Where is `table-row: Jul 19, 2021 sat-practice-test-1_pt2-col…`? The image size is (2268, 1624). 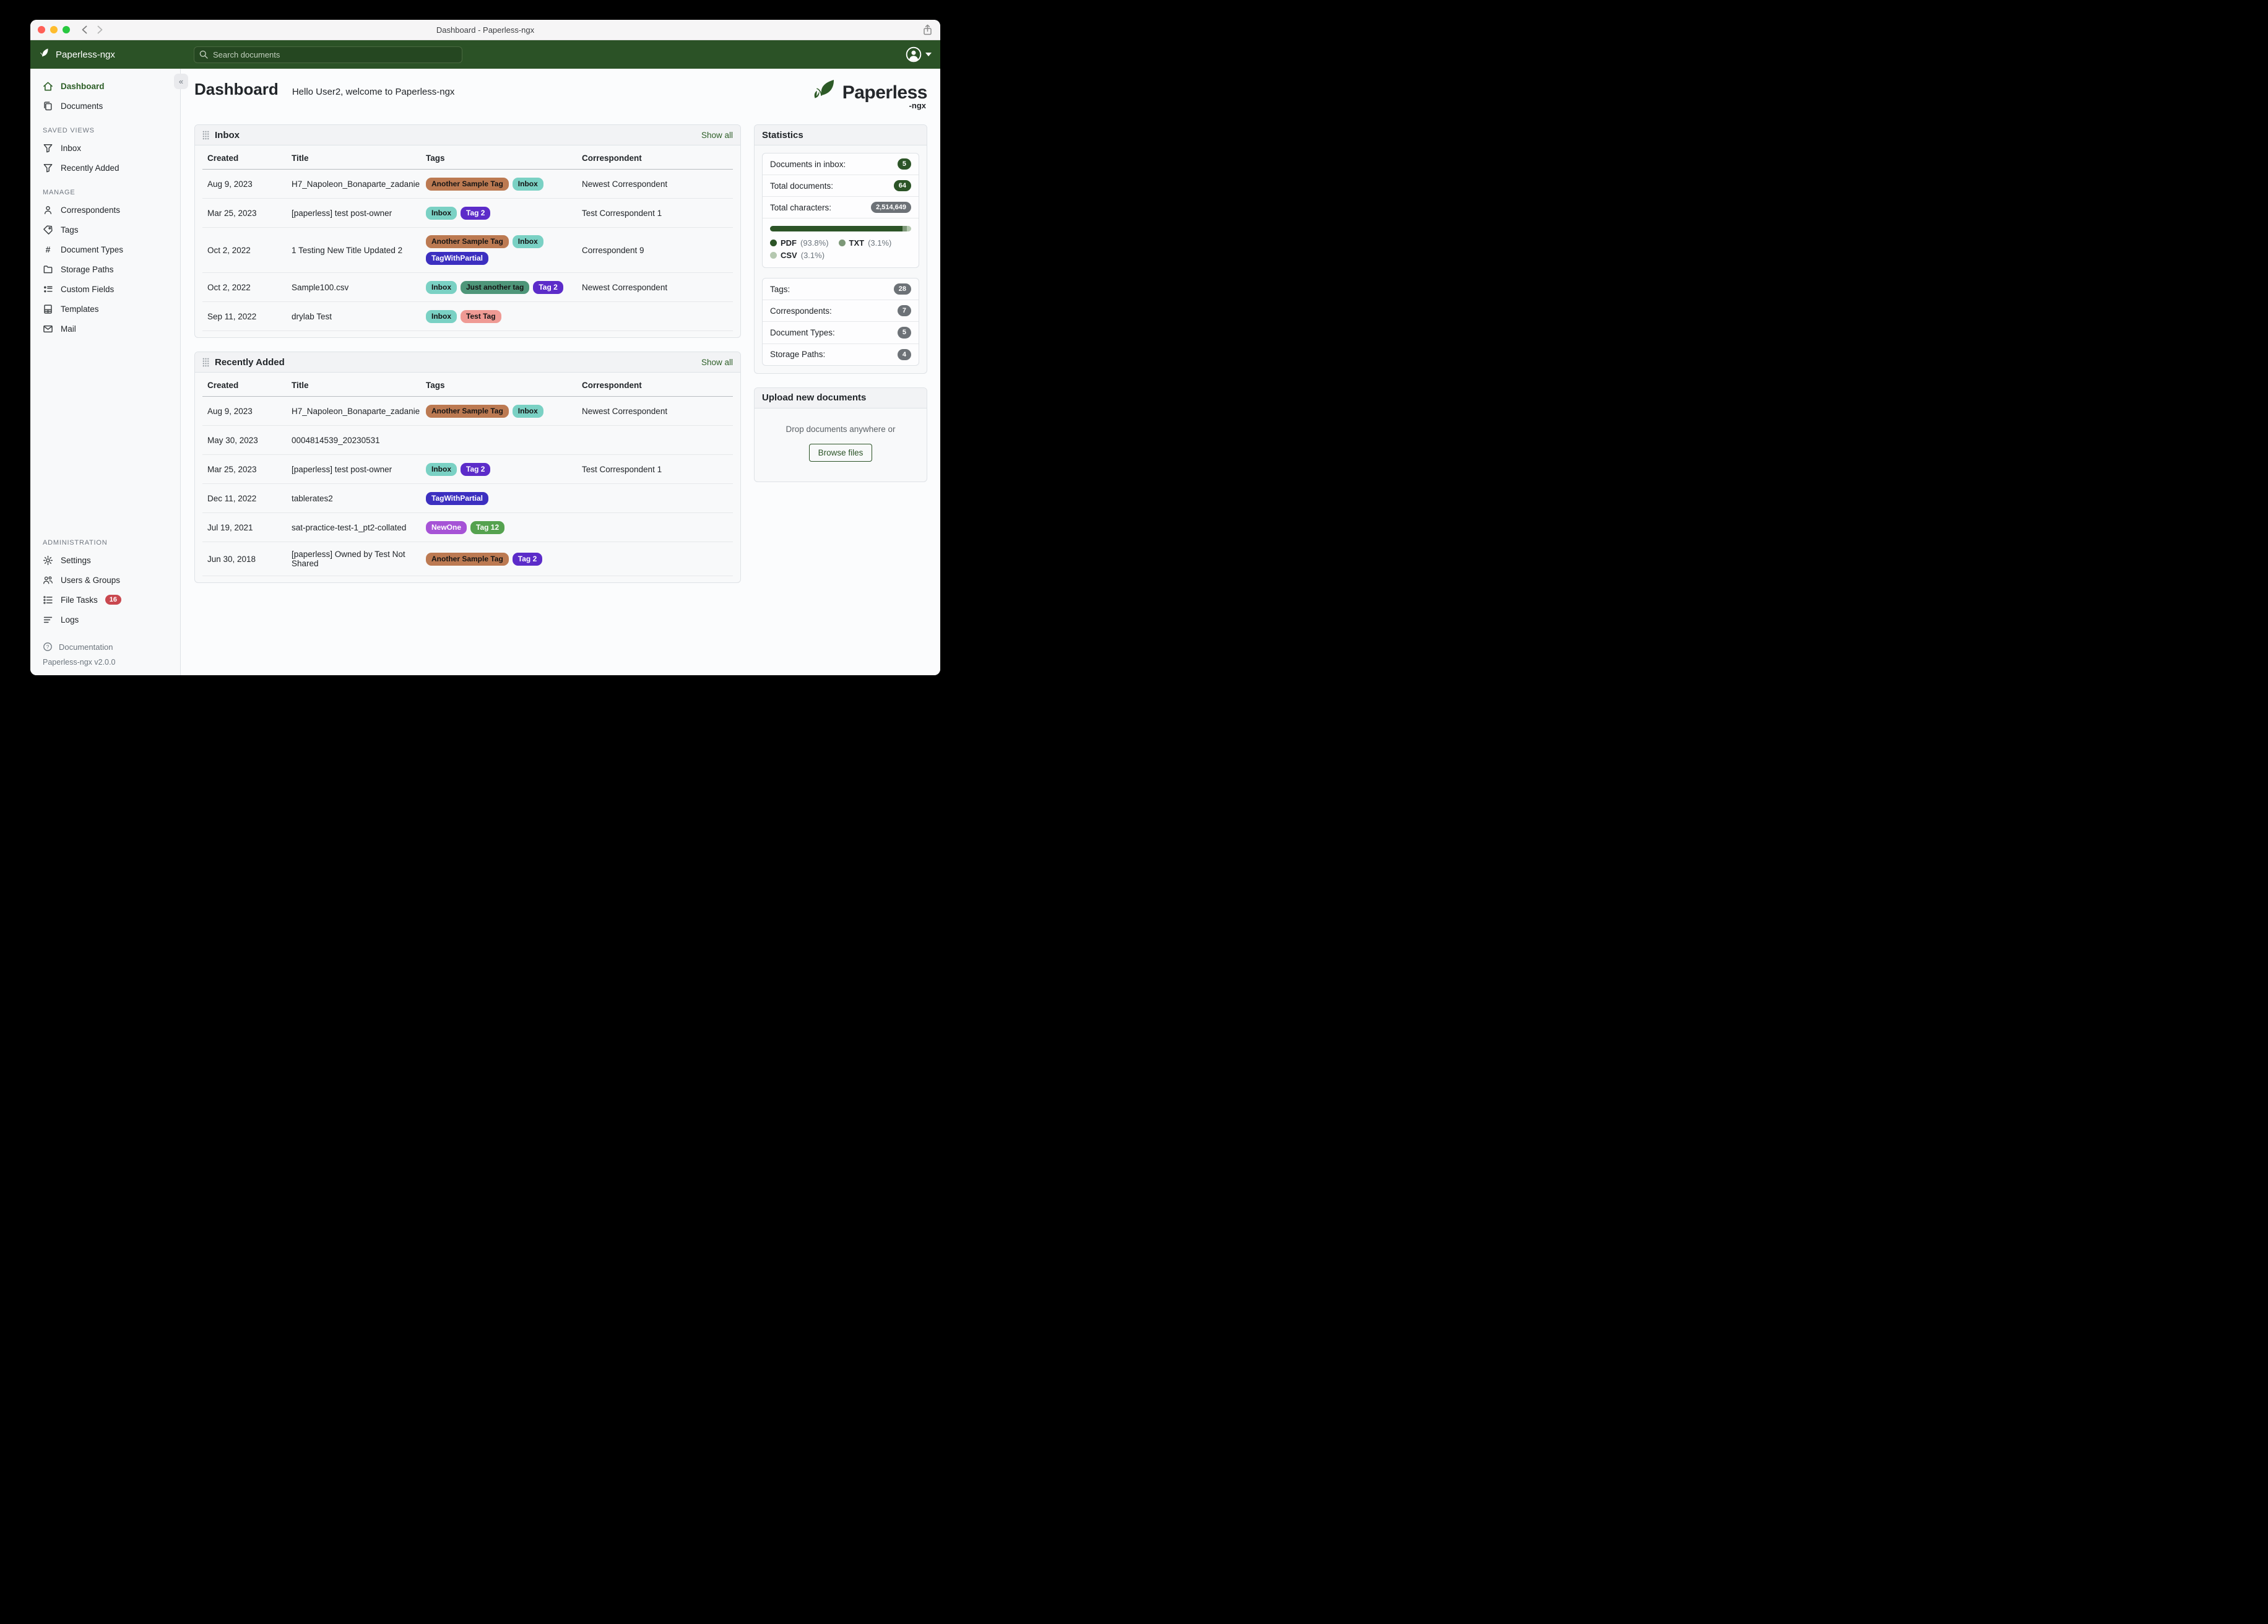
table-row: Jul 19, 2021 sat-practice-test-1_pt2-col… is located at coordinates (467, 527).